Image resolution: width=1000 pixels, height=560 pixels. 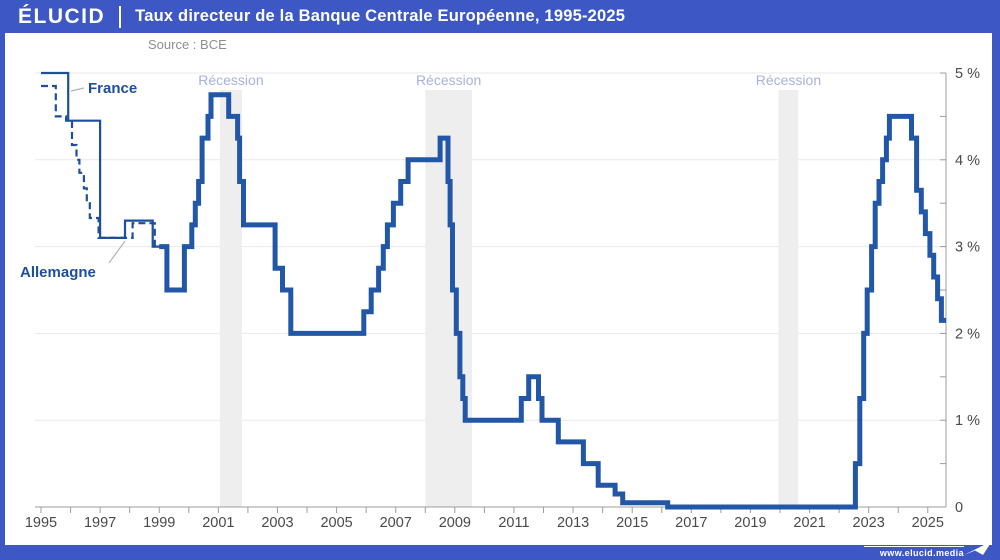 I want to click on x-axis-tick-label: 1999, so click(x=159, y=523).